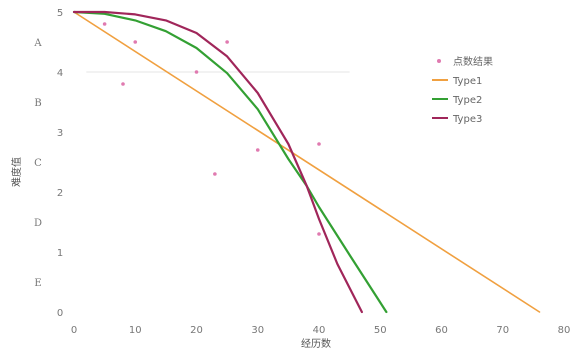 Image resolution: width=573 pixels, height=351 pixels. What do you see at coordinates (473, 61) in the screenshot?
I see `legend-label: 点数结果` at bounding box center [473, 61].